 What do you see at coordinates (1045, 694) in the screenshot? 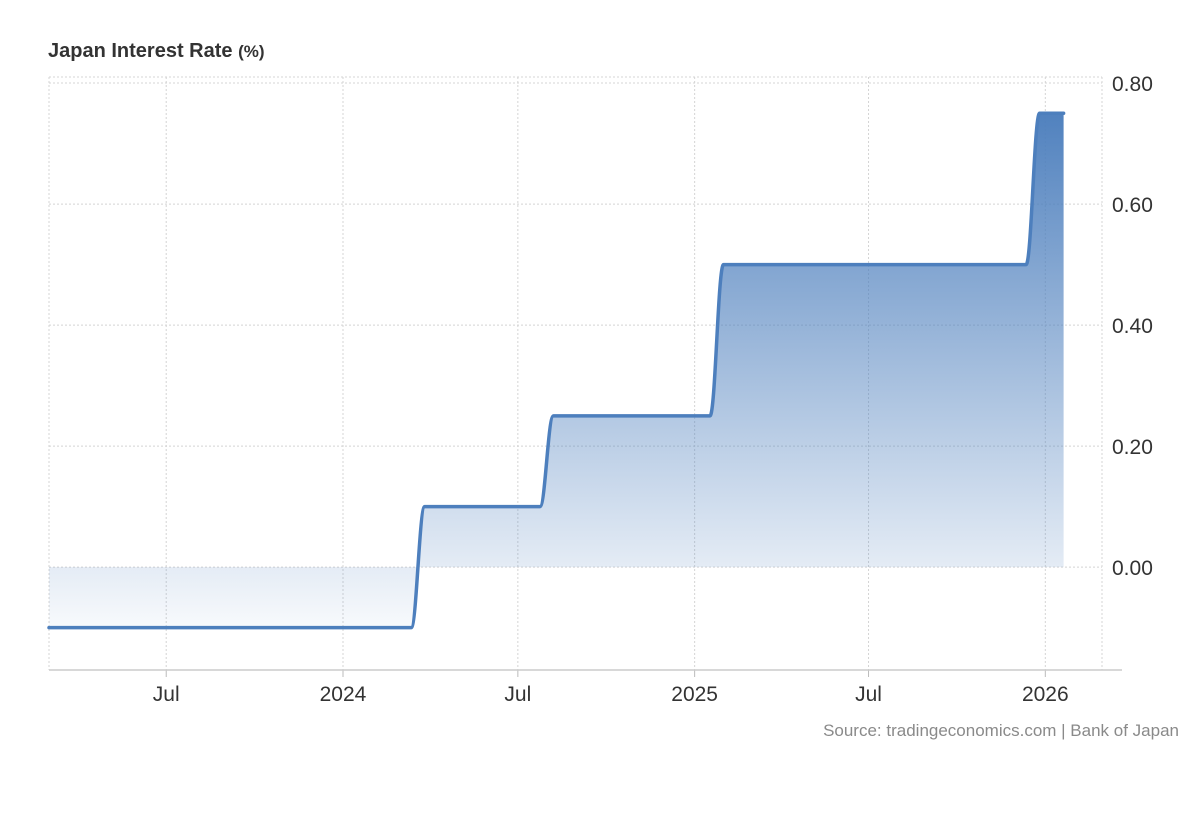
I see `x-tick-label: 2026` at bounding box center [1045, 694].